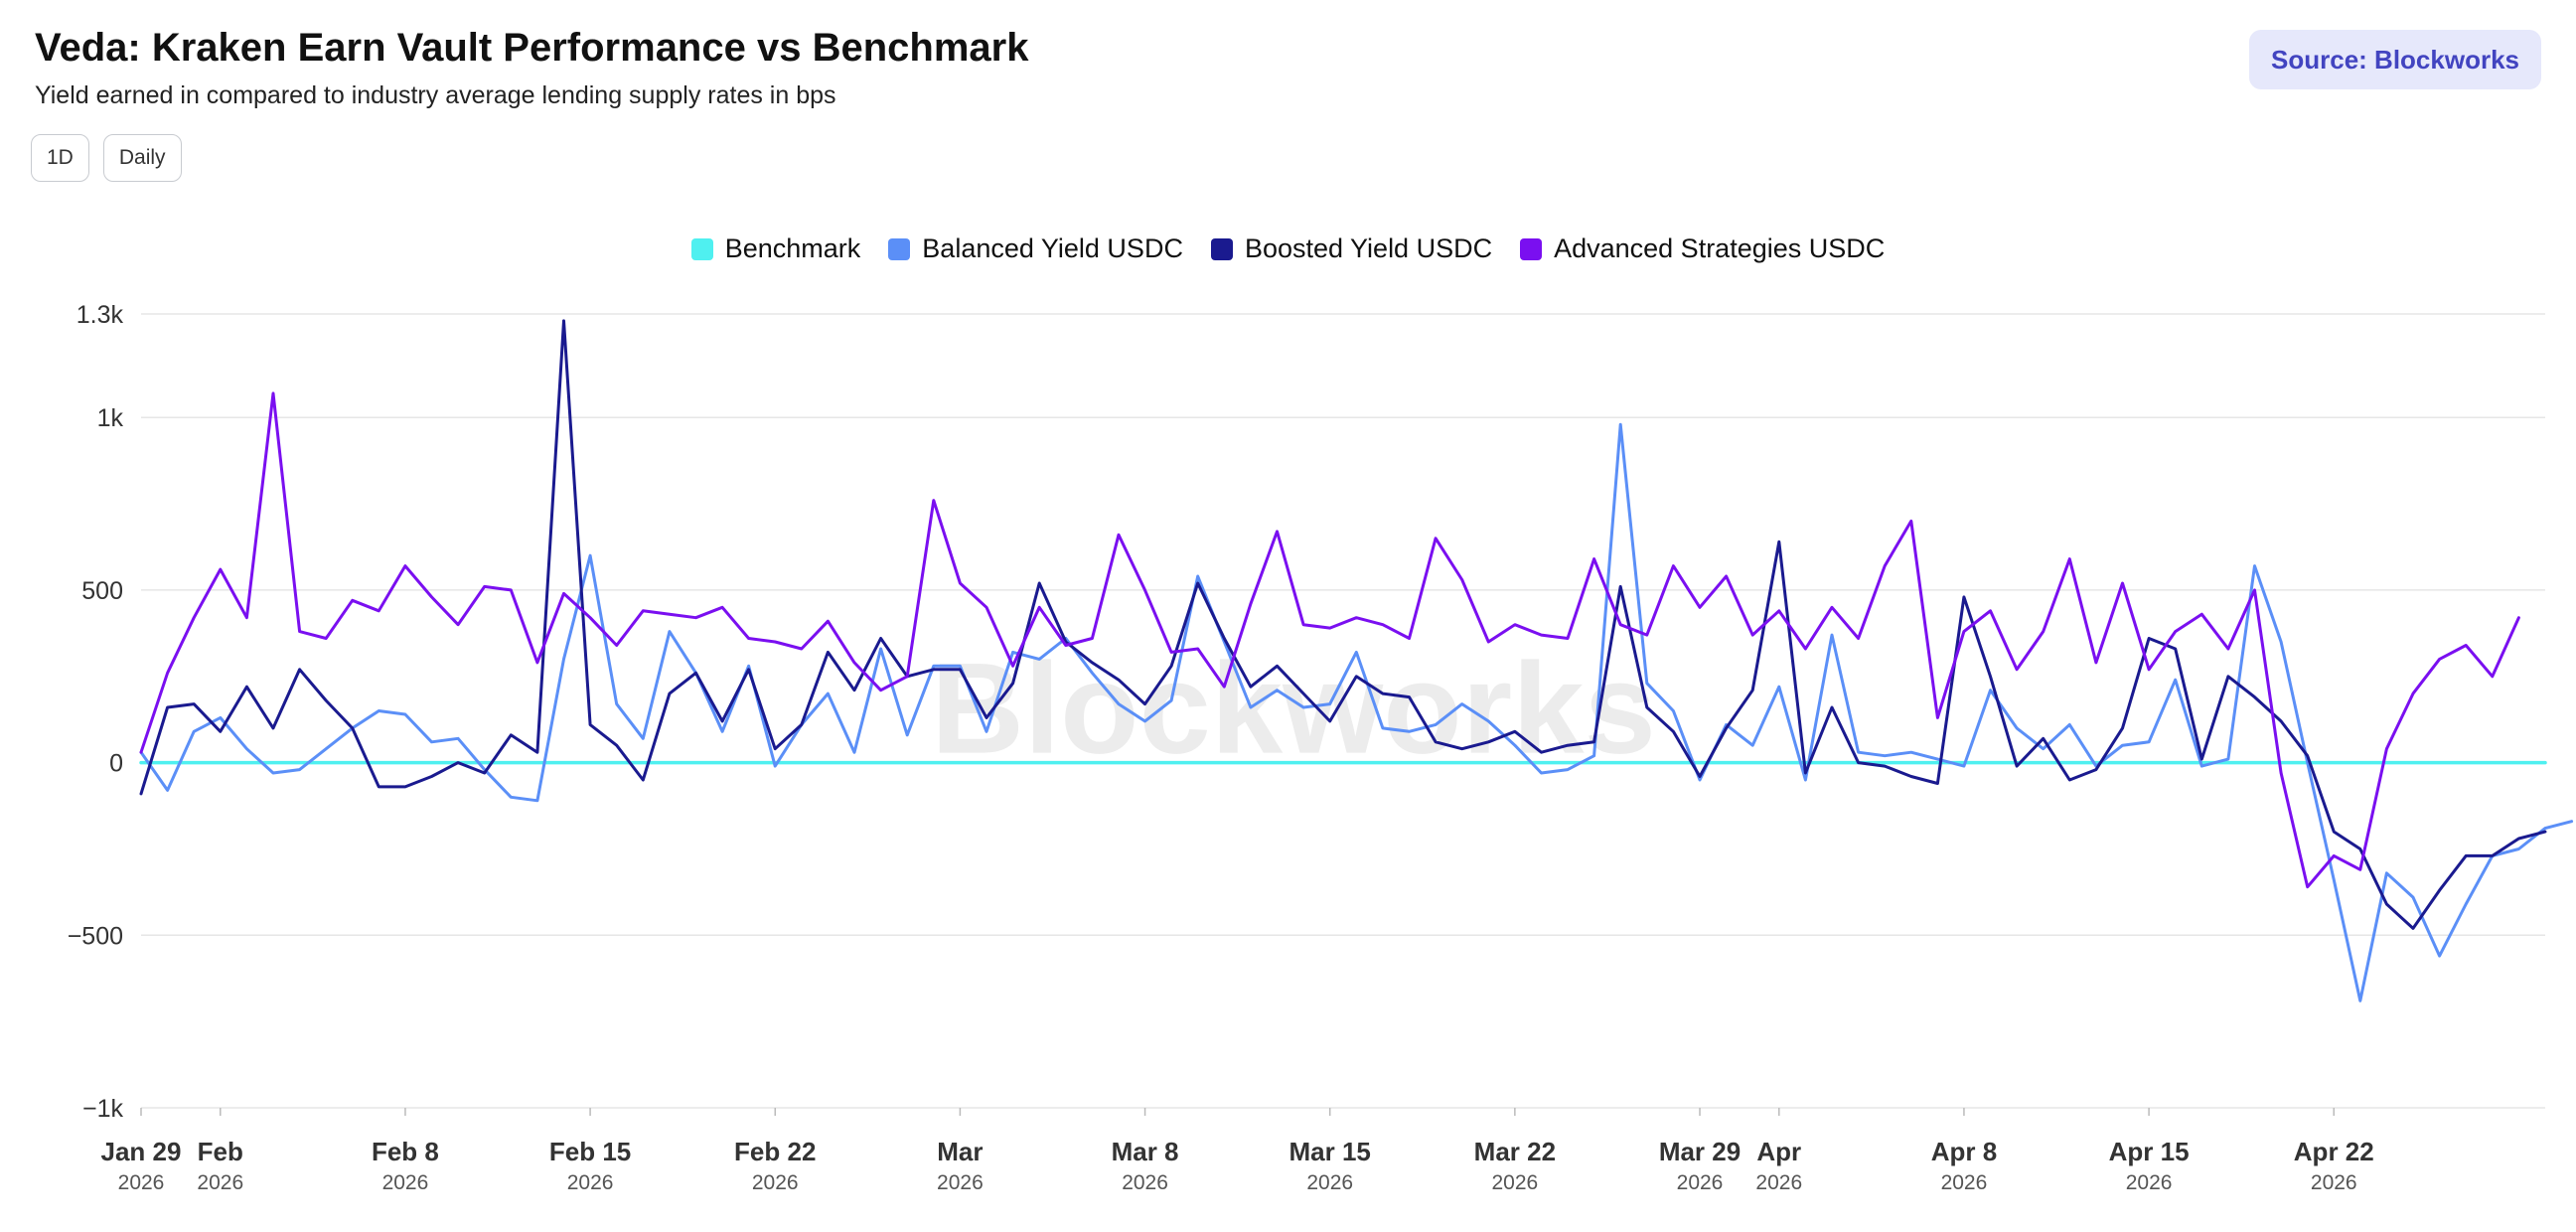 This screenshot has width=2576, height=1232. What do you see at coordinates (1515, 1151) in the screenshot?
I see `x-tick-label: Mar 22` at bounding box center [1515, 1151].